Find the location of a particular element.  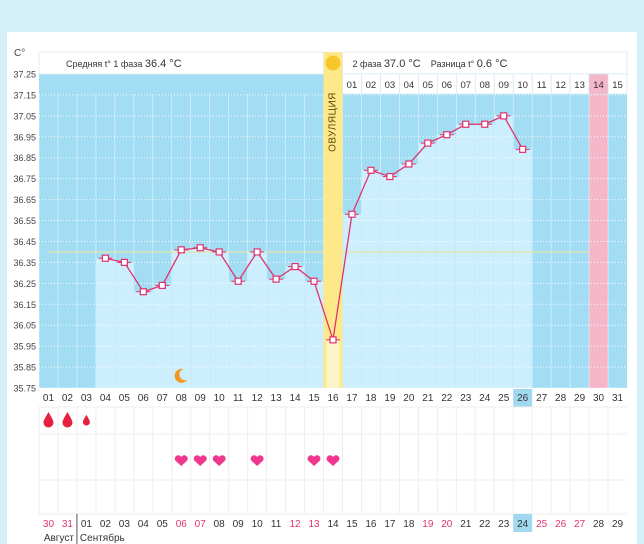

x-tick-label: 25 is located at coordinates (504, 398).